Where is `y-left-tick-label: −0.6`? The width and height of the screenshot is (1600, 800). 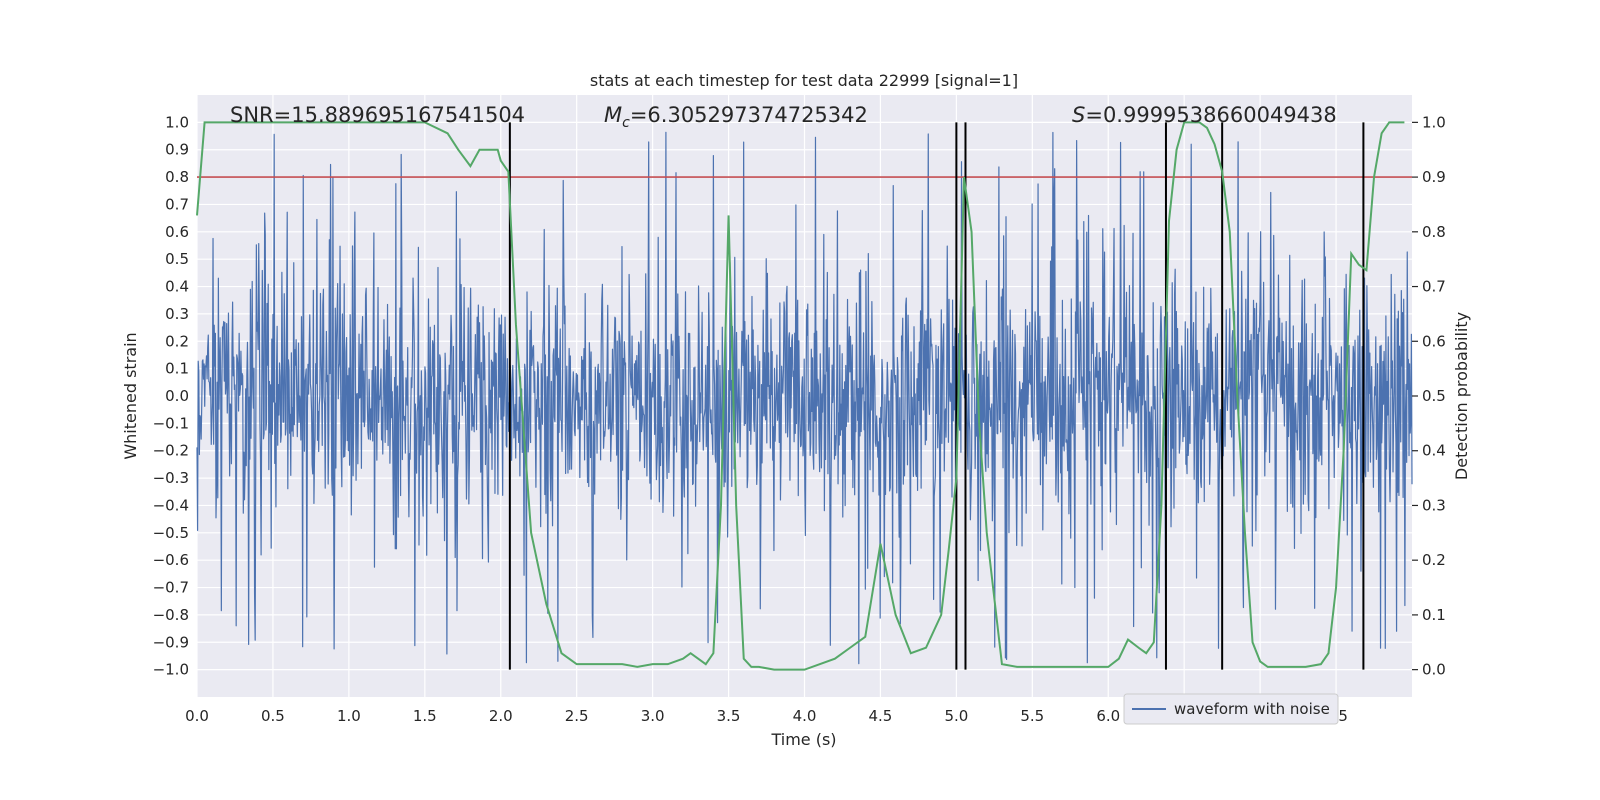 y-left-tick-label: −0.6 is located at coordinates (171, 560).